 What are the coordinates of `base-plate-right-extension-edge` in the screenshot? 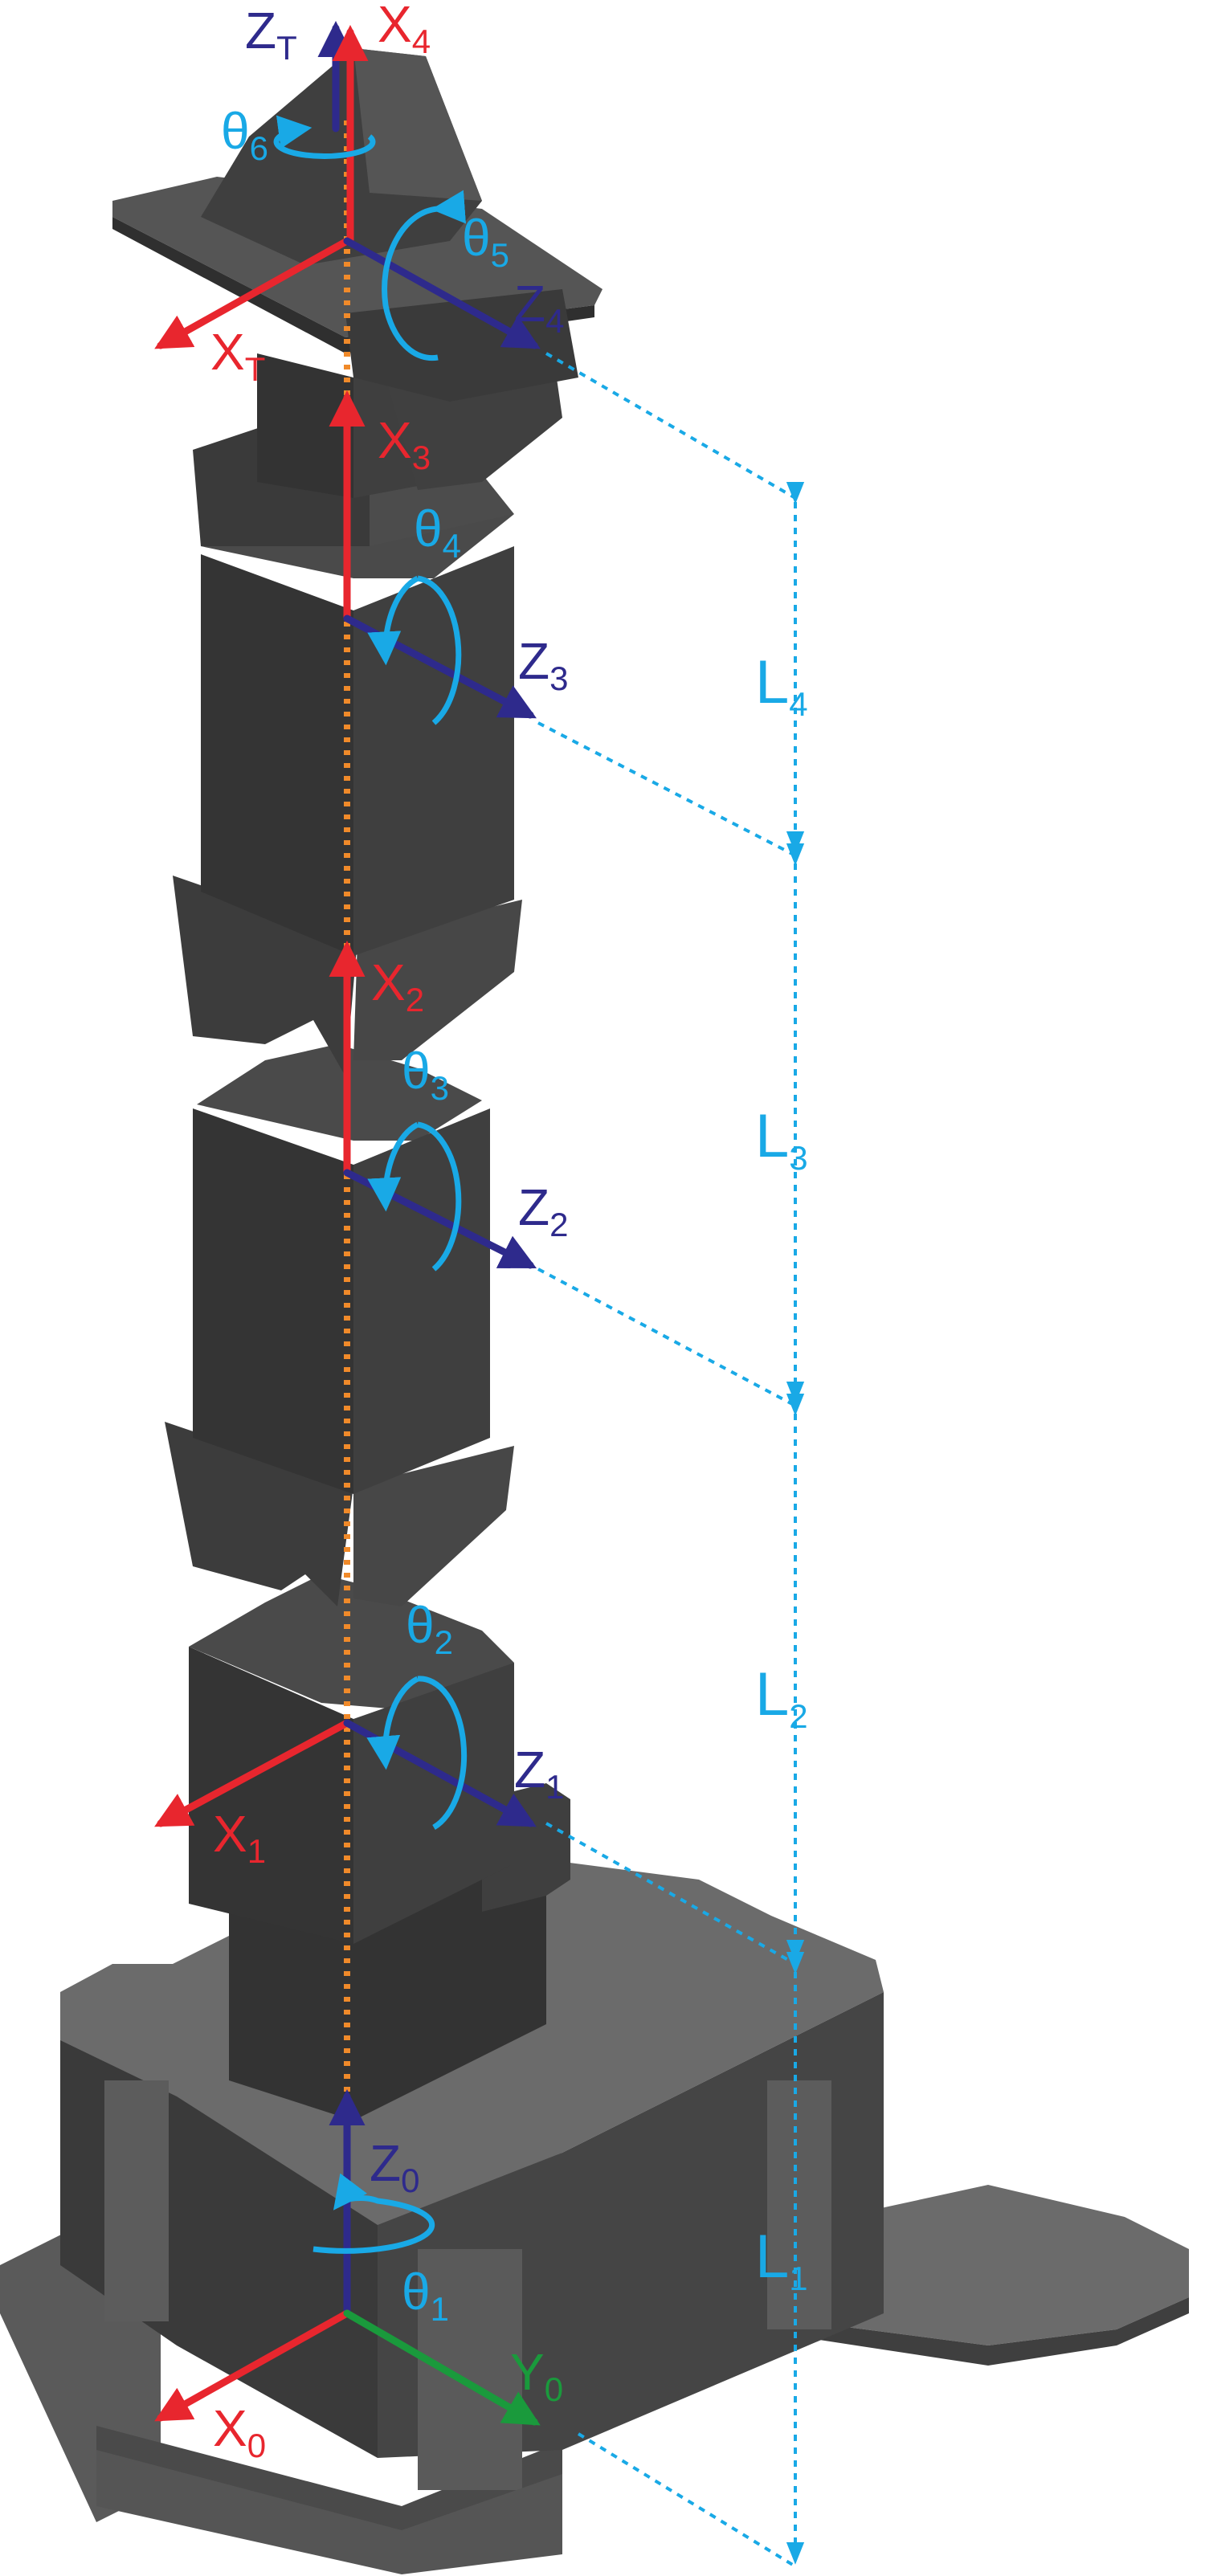 It's located at (996, 2331).